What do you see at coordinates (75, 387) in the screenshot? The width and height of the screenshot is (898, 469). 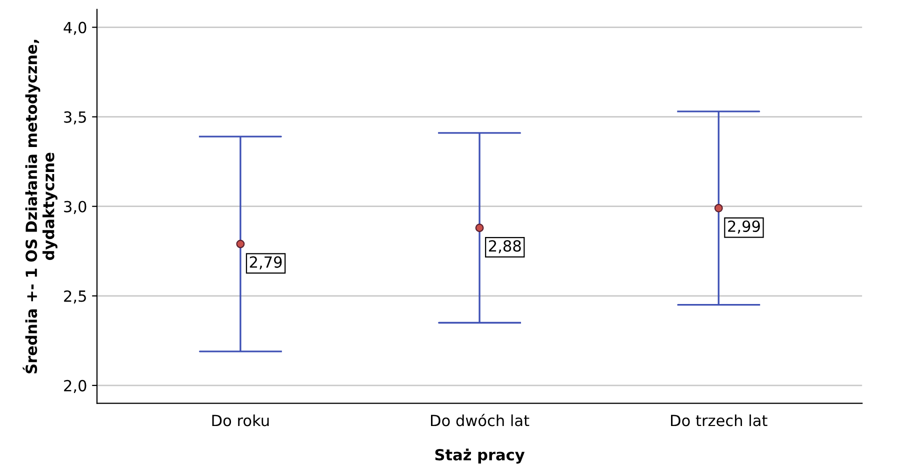 I see `y-tick-label: 2,0` at bounding box center [75, 387].